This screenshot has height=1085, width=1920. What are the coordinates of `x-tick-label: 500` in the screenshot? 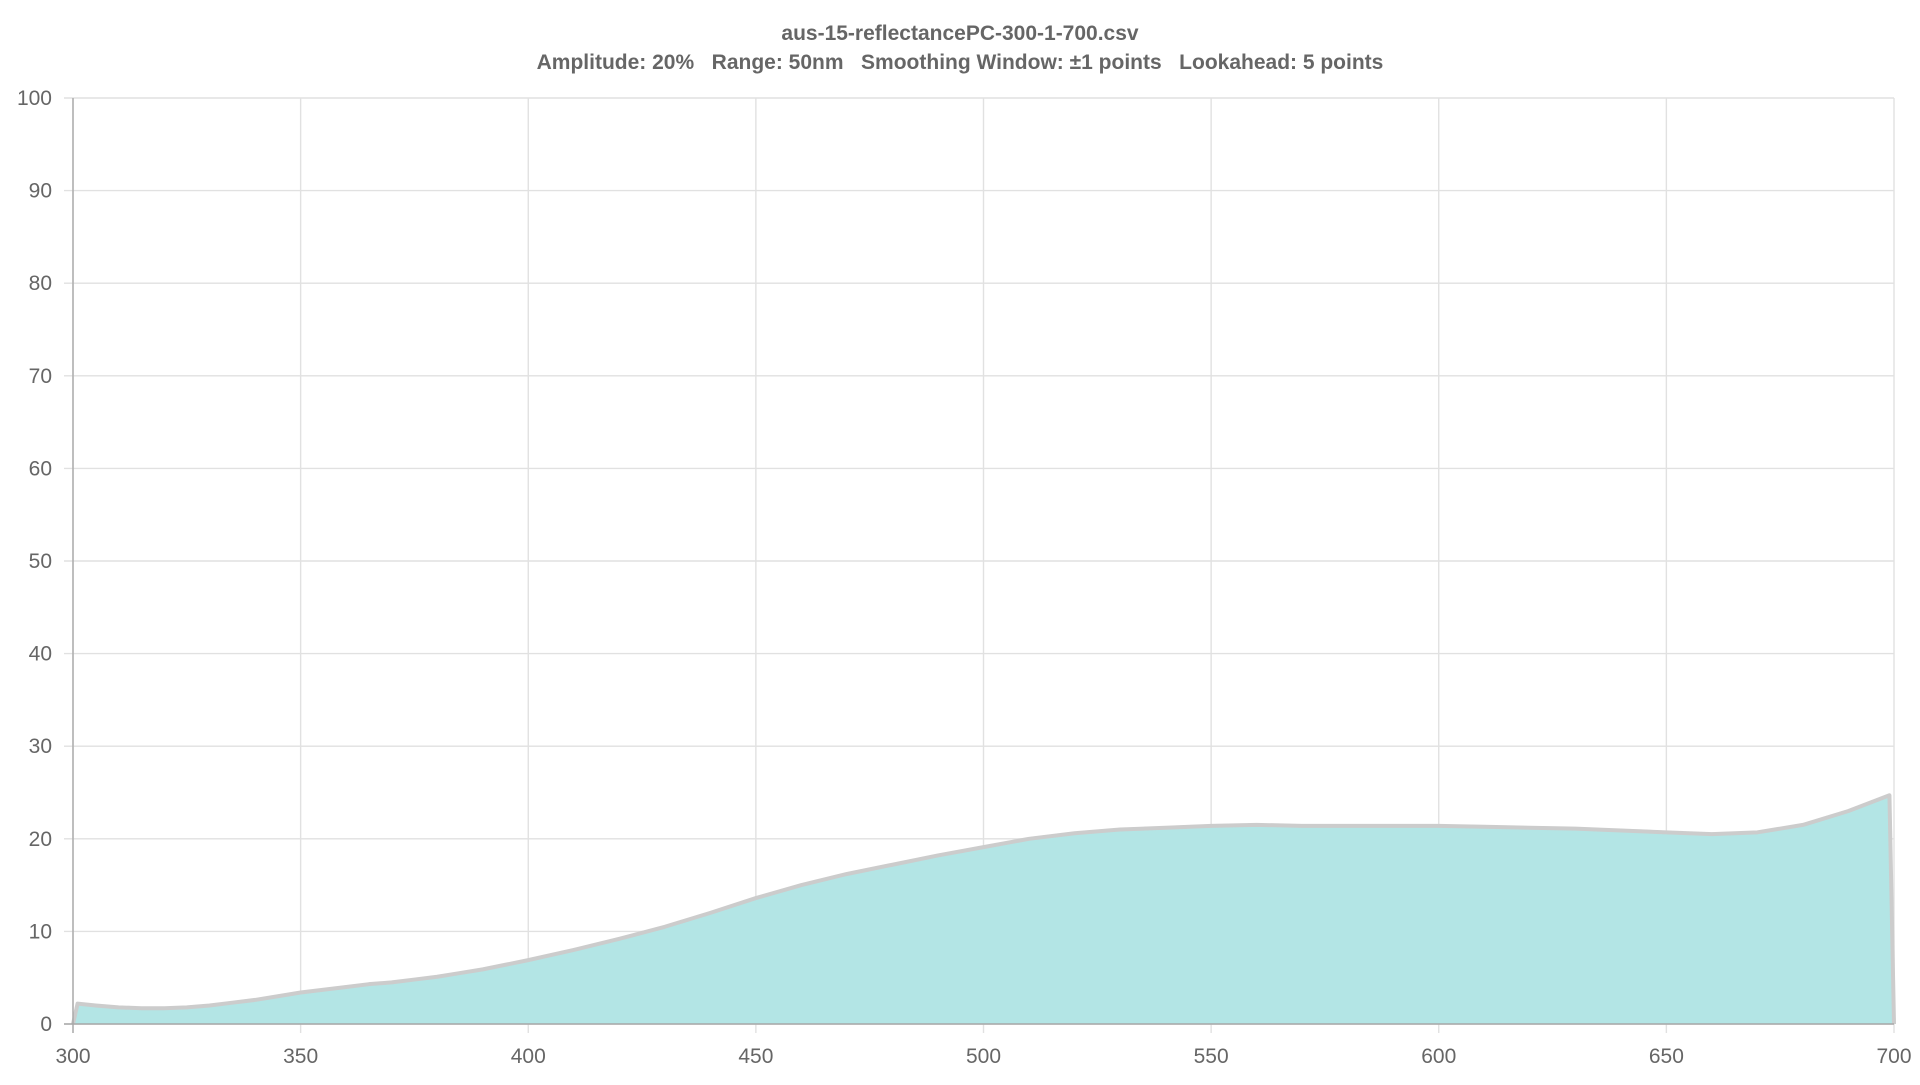 It's located at (983, 1056).